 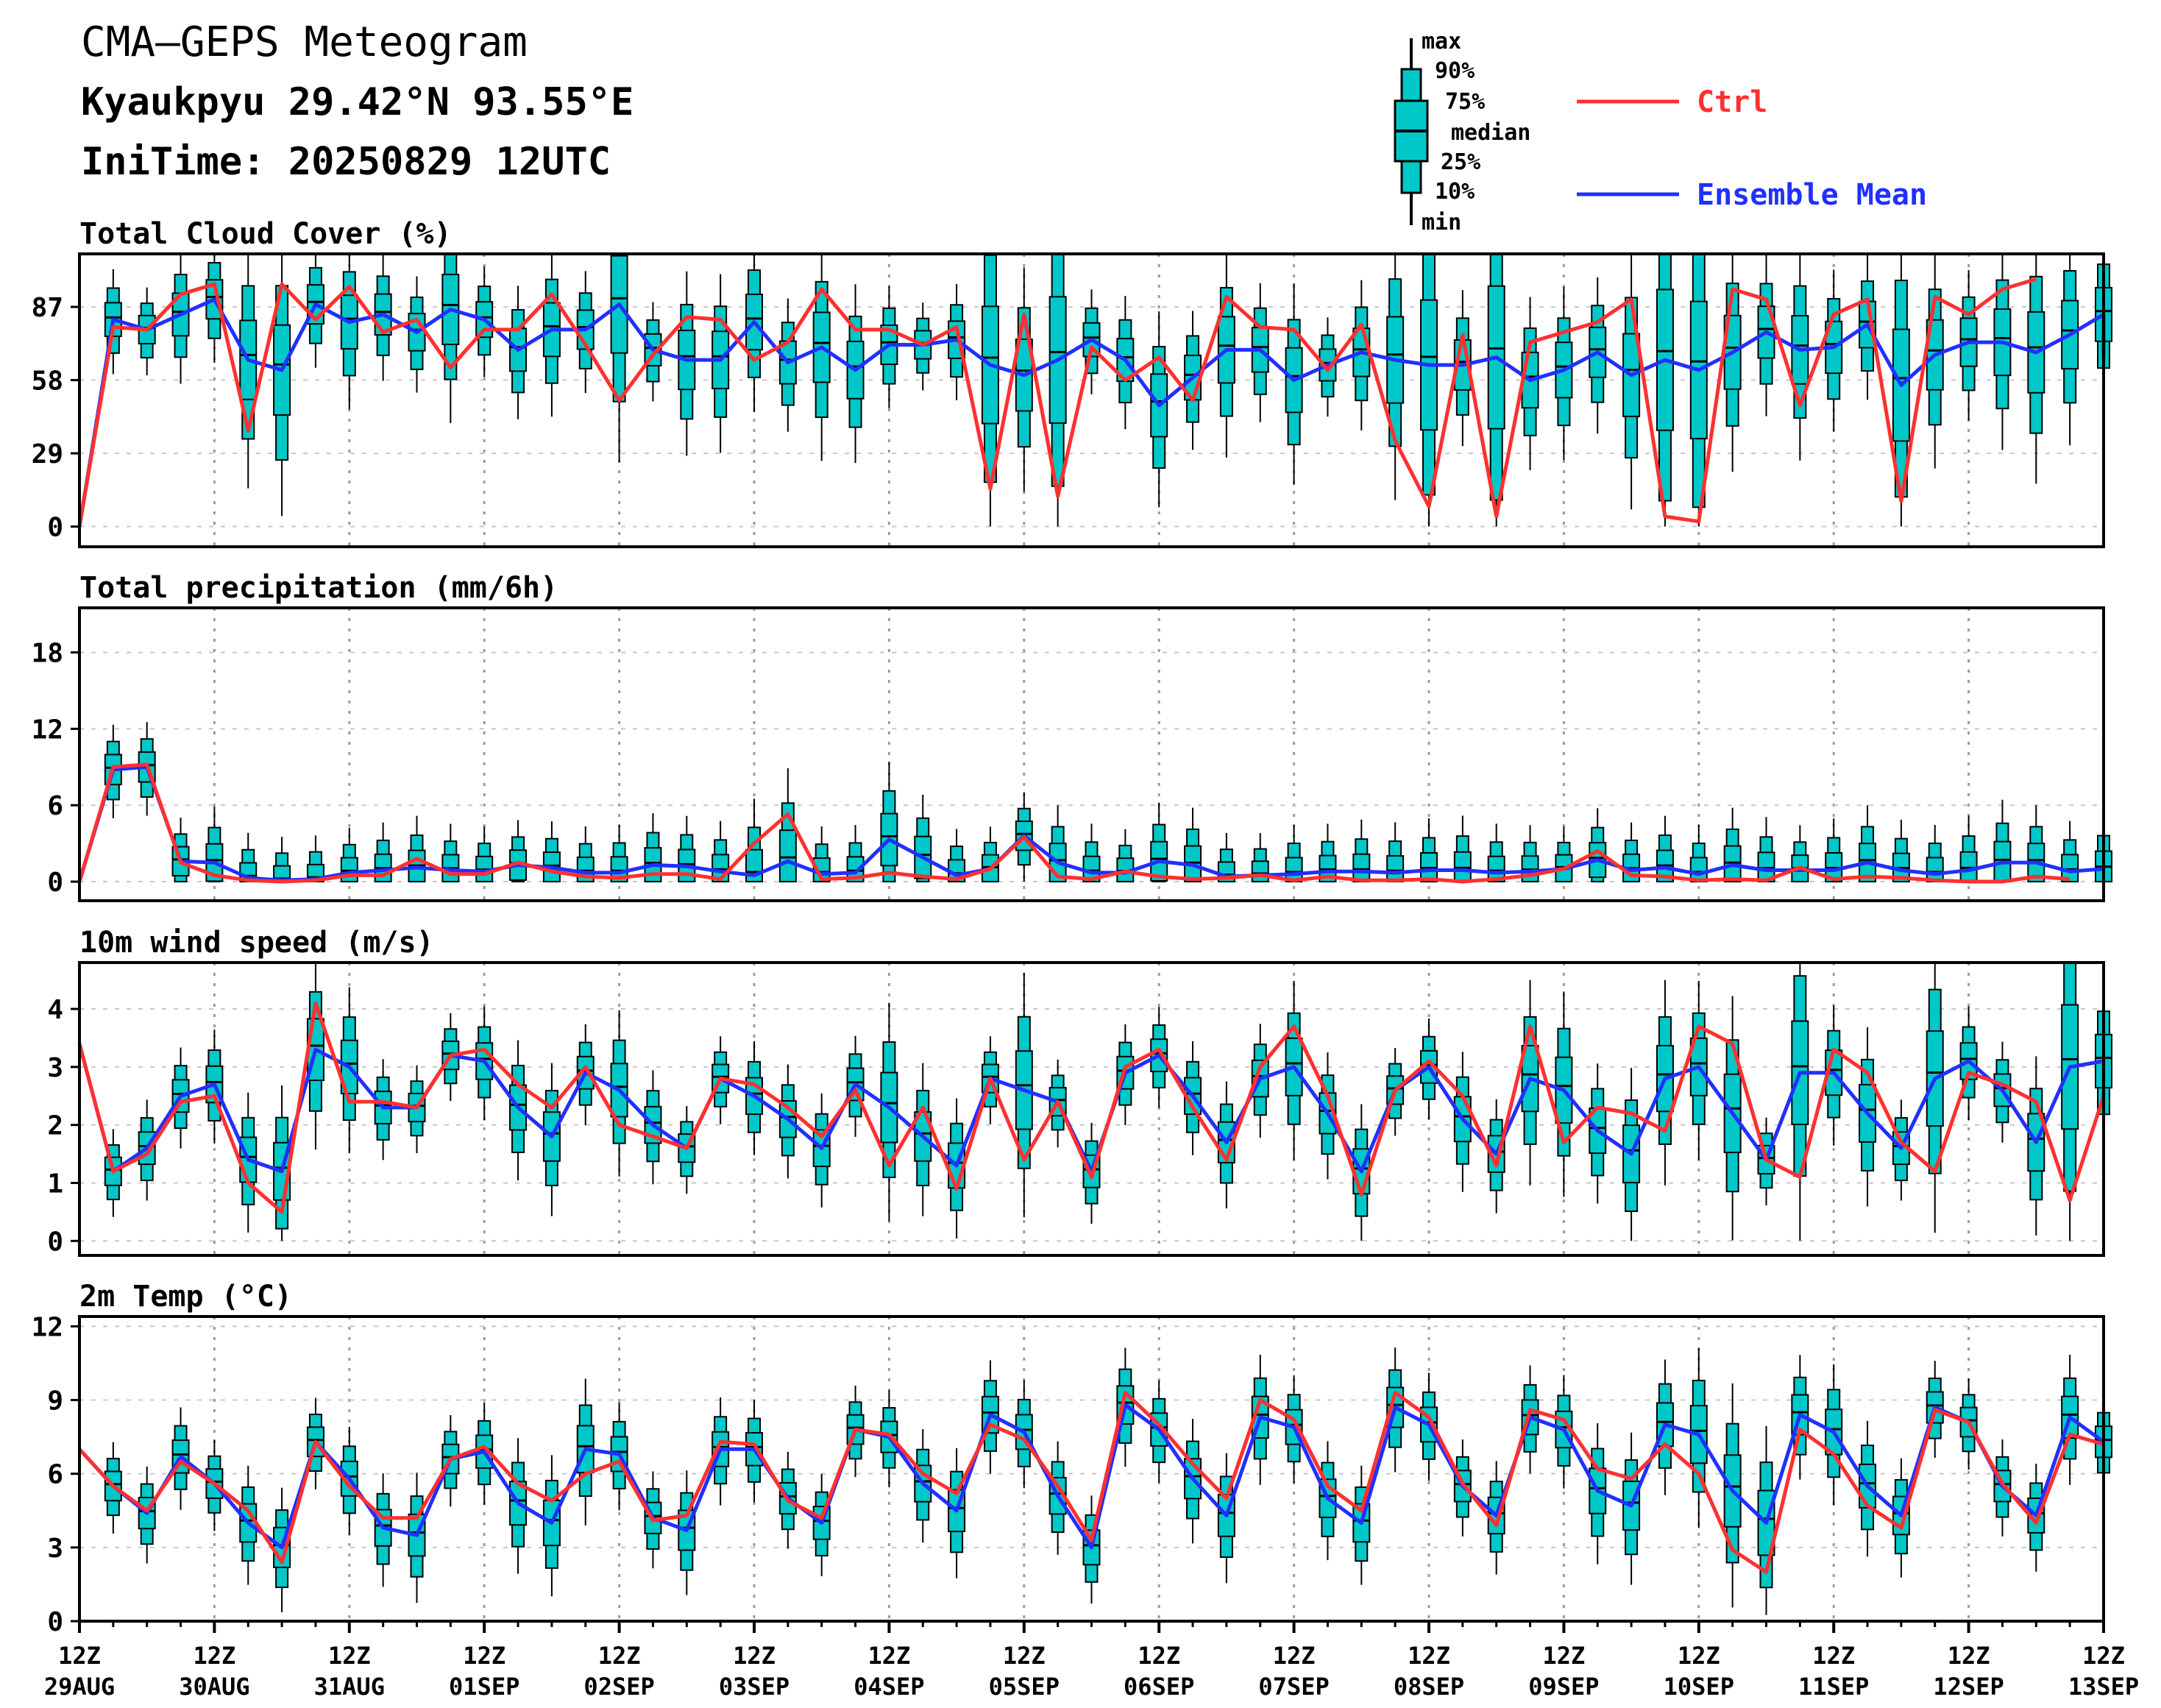 I want to click on y-tick-label: 58, so click(x=47, y=382).